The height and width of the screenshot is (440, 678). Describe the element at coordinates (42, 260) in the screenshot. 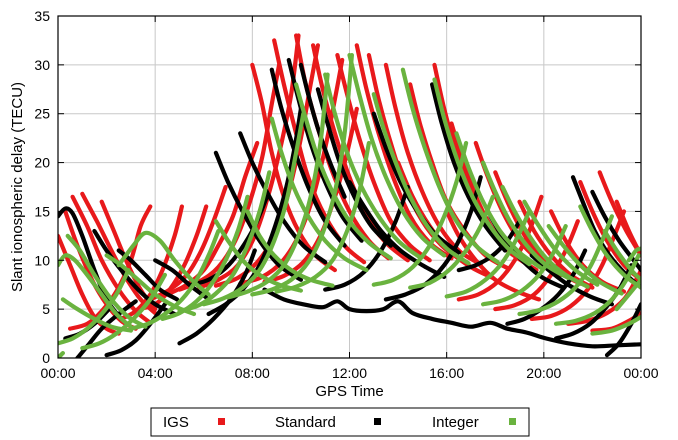

I see `y-tick-label: 10` at that location.